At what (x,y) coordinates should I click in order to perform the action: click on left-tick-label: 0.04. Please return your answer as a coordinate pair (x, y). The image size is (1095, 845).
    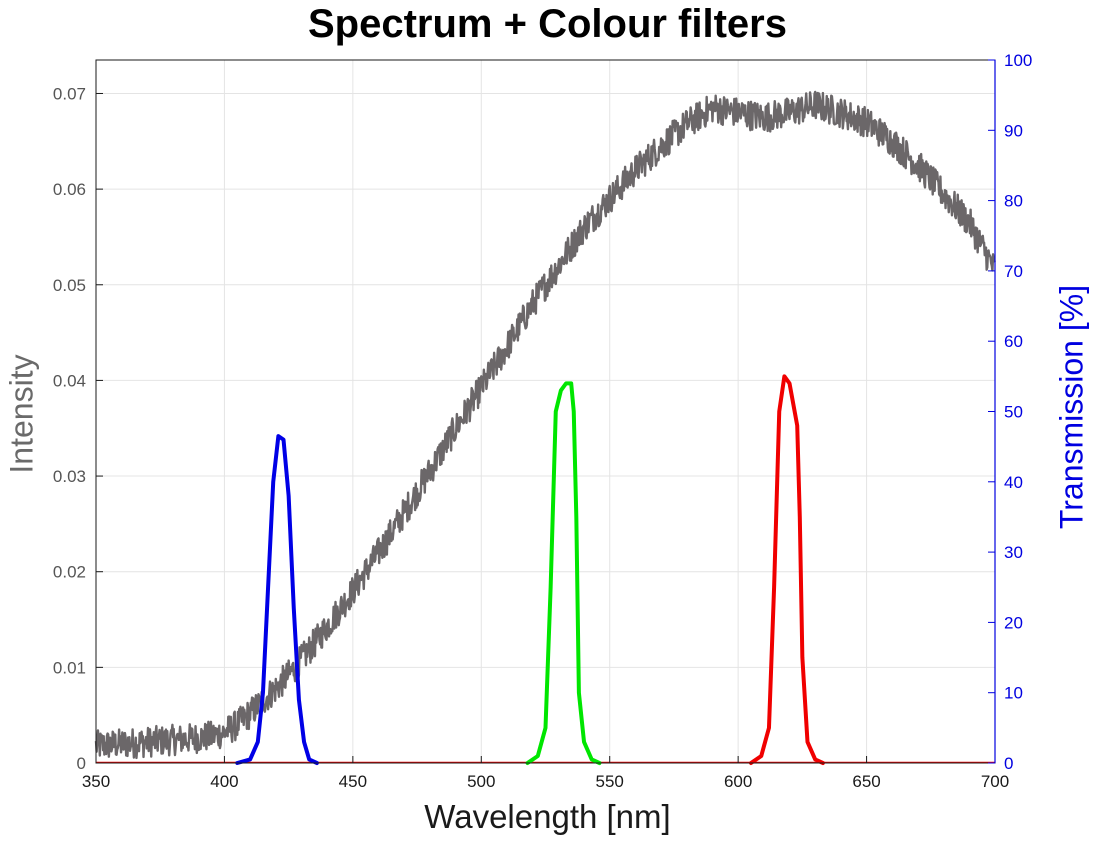
    Looking at the image, I should click on (69, 380).